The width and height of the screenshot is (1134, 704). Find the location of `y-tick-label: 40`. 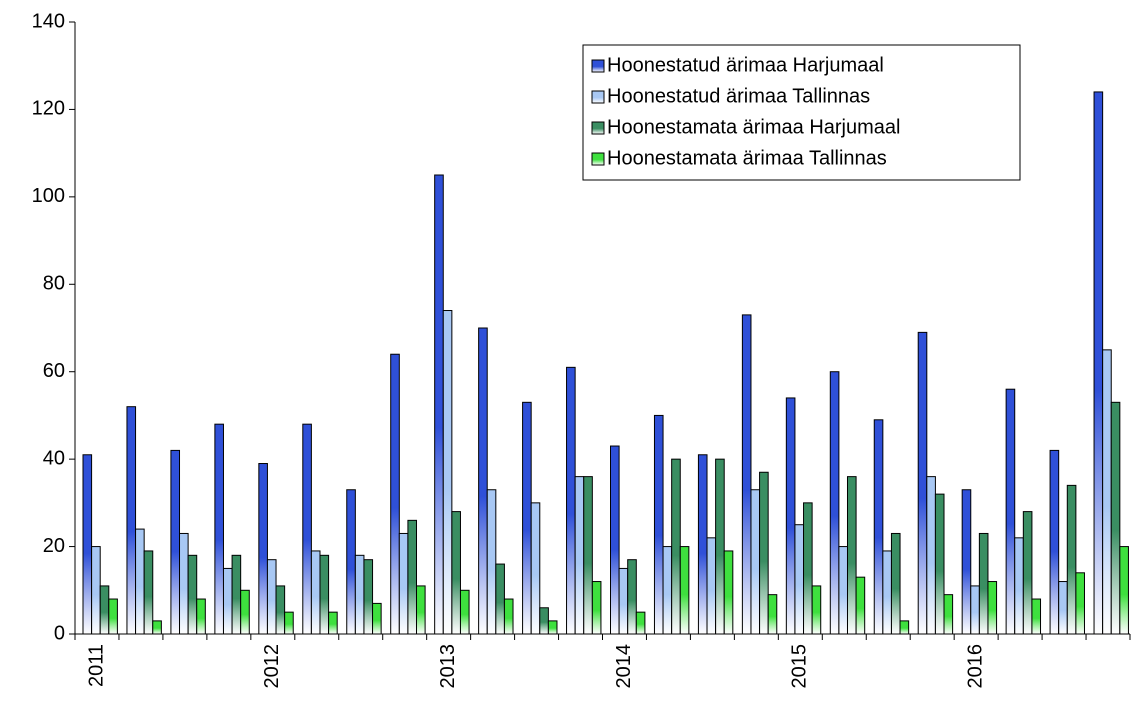

y-tick-label: 40 is located at coordinates (54, 458).